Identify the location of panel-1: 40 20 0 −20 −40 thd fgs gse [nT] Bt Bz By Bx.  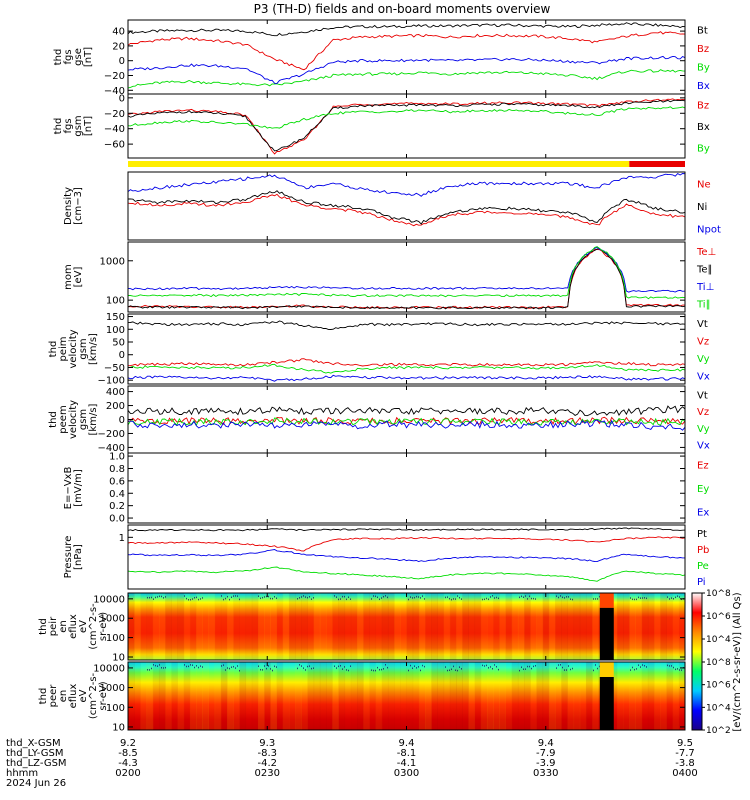
(381, 58).